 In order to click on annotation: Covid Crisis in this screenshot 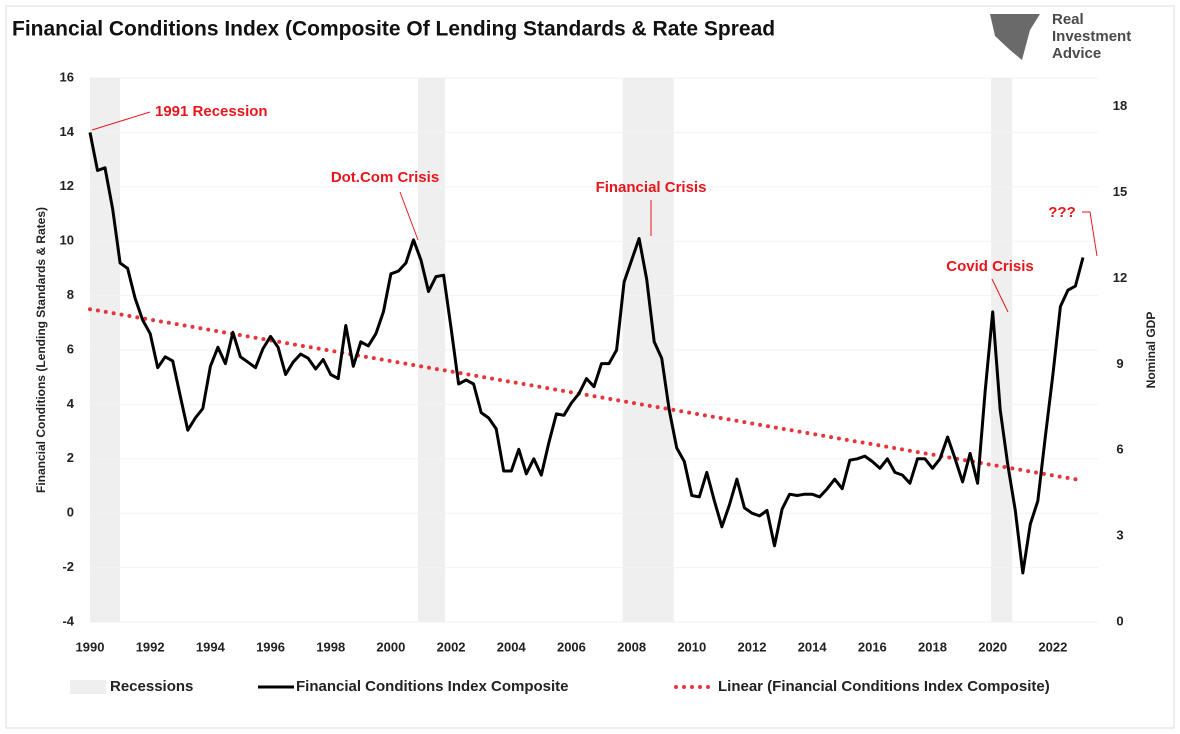, I will do `click(990, 266)`.